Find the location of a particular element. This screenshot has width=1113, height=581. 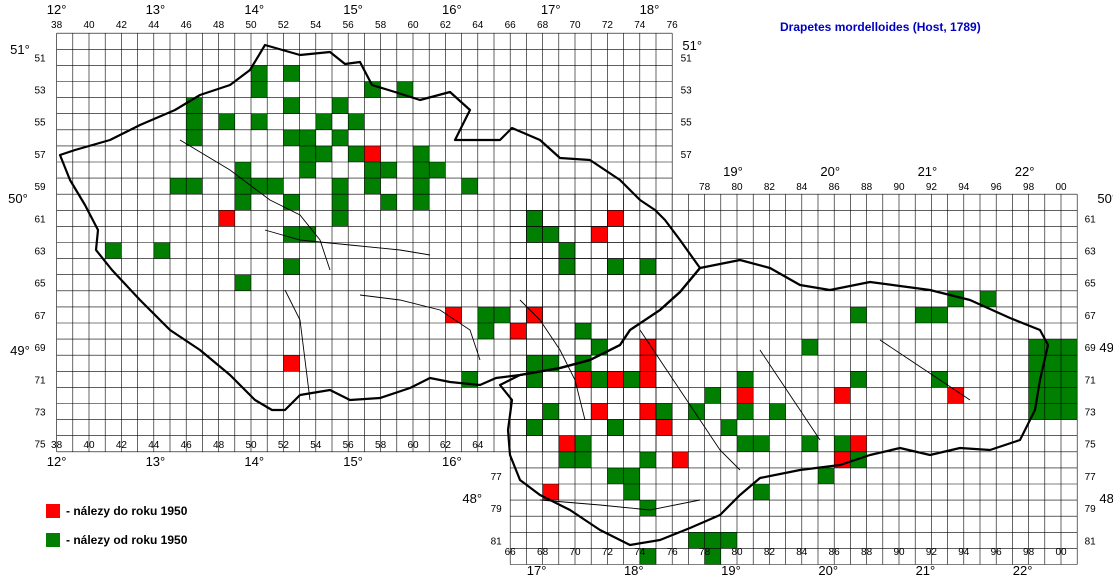

col-label-bottom-east: 82 is located at coordinates (770, 552).